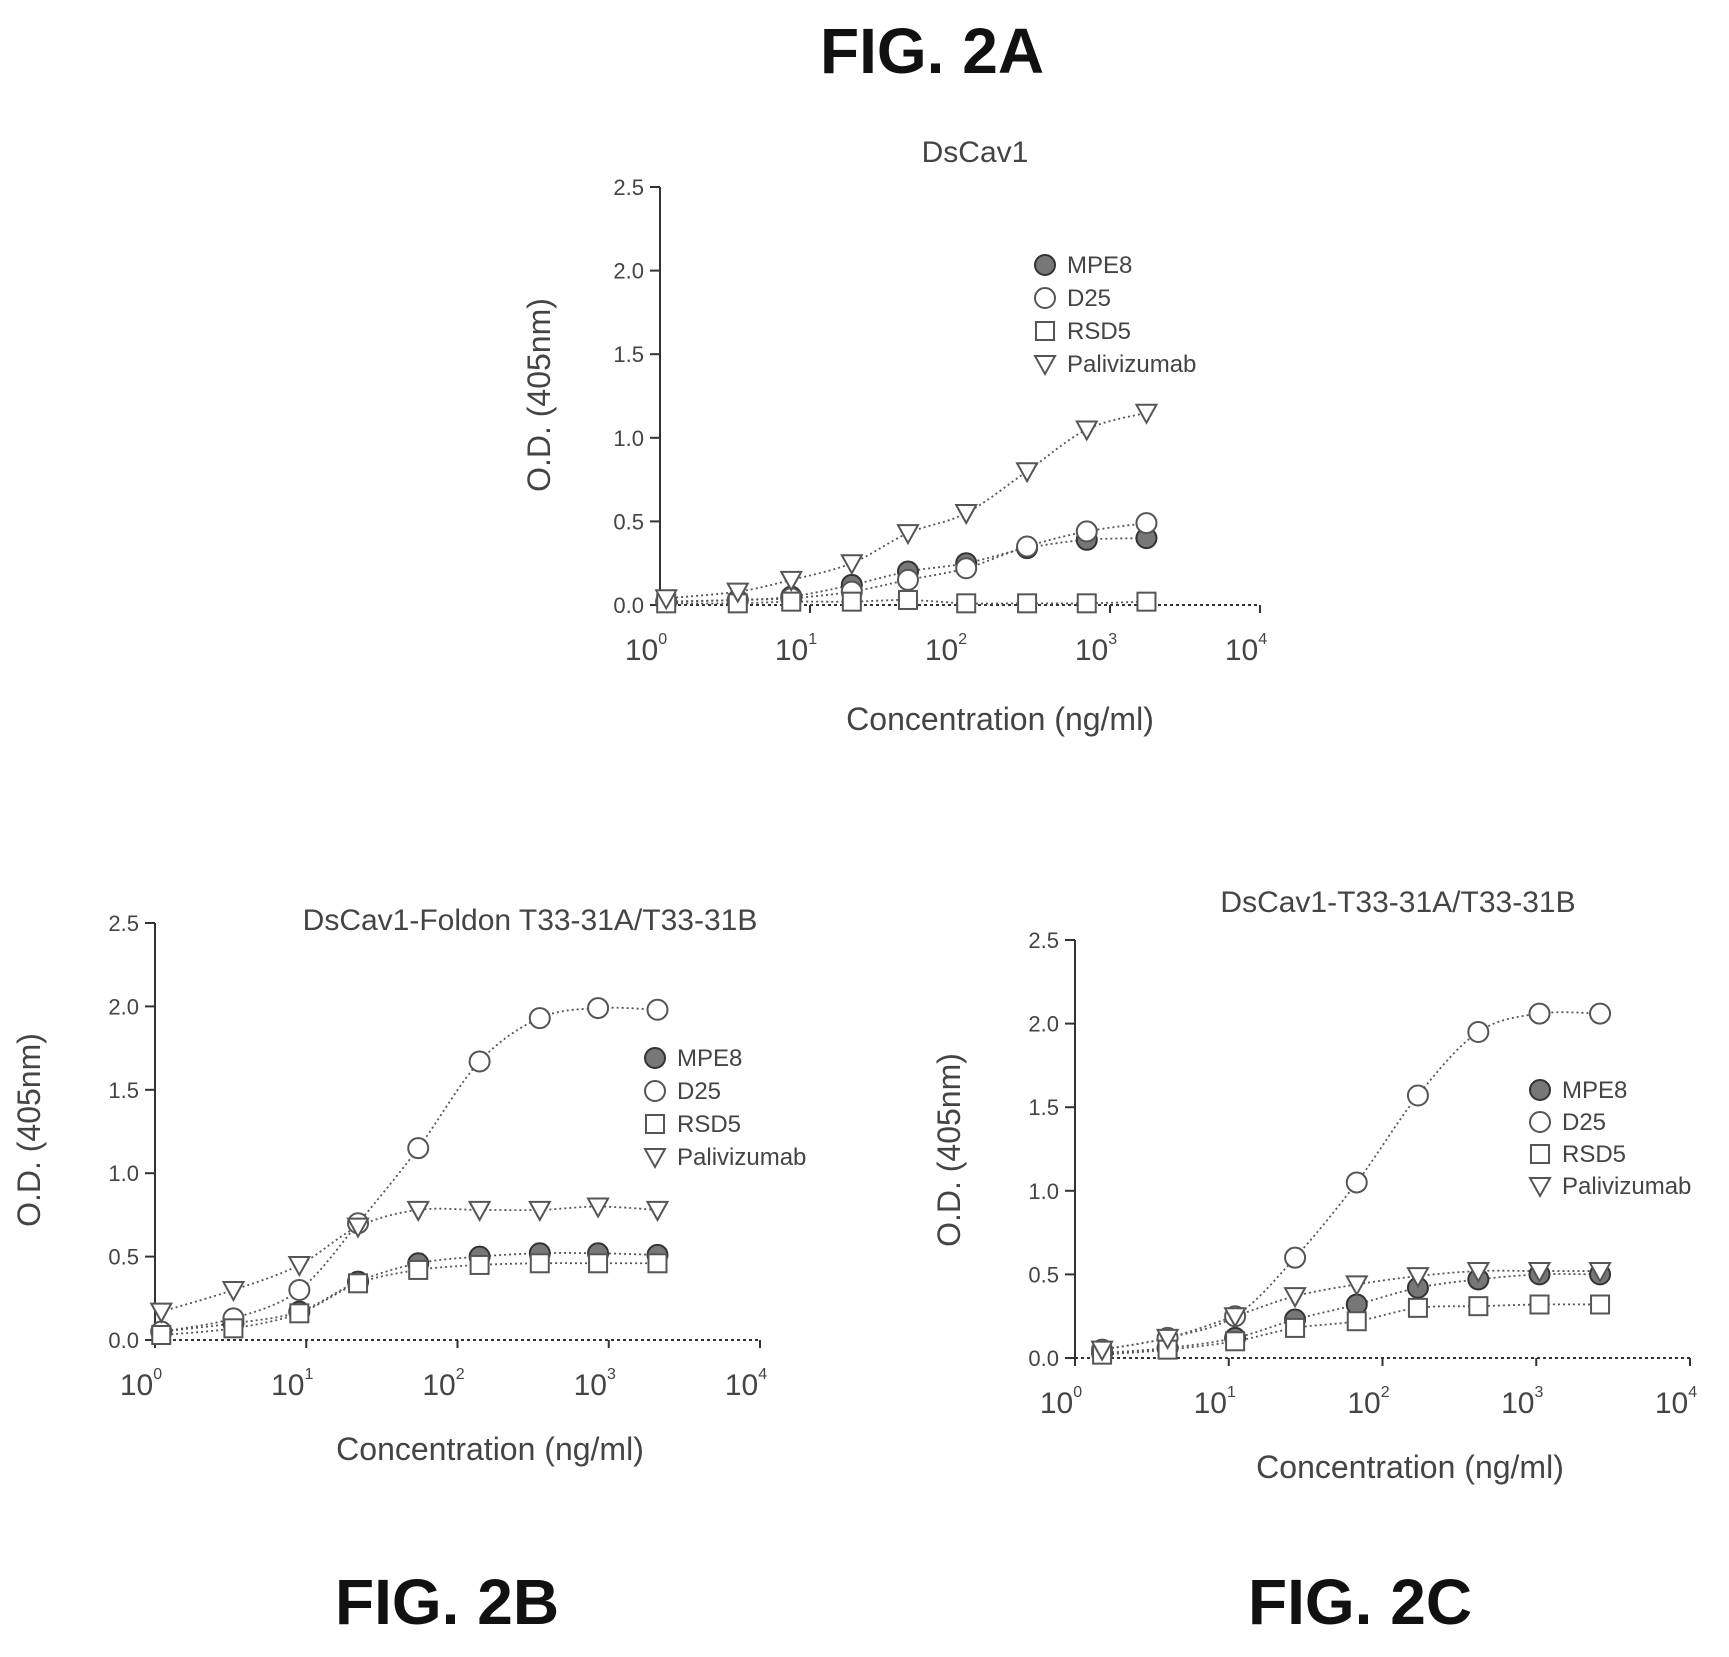  I want to click on chart-2a-title: DsCav1, so click(975, 152).